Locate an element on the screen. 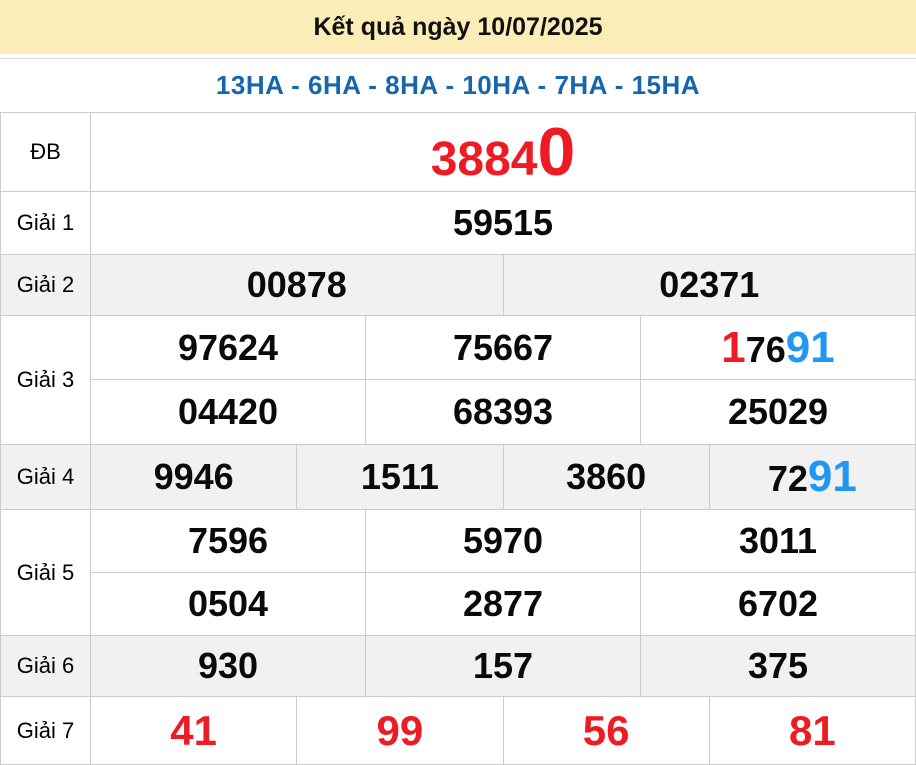 The width and height of the screenshot is (916, 765). prize-6-cell: 157 is located at coordinates (503, 666).